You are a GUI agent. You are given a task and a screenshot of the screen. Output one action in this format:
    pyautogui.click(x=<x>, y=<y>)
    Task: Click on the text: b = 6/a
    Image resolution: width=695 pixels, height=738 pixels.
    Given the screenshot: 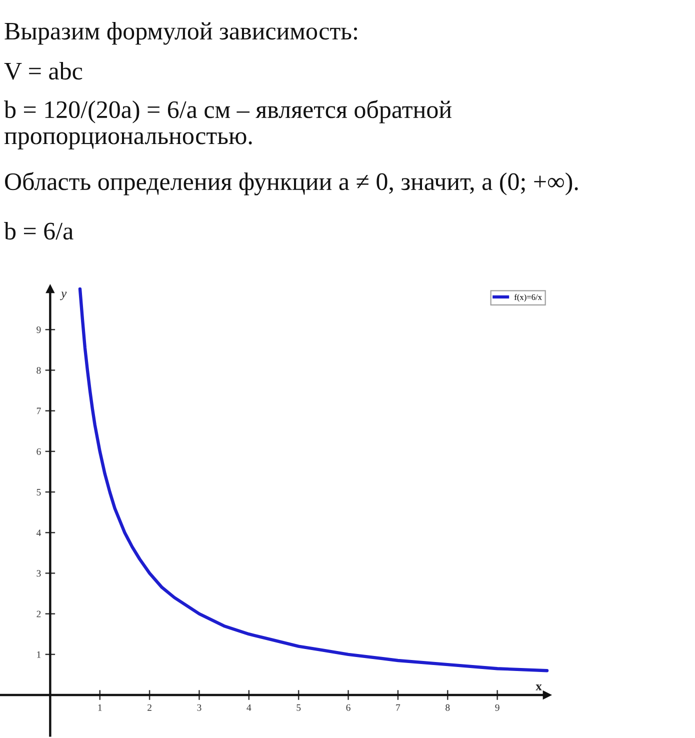 What is the action you would take?
    pyautogui.click(x=39, y=231)
    